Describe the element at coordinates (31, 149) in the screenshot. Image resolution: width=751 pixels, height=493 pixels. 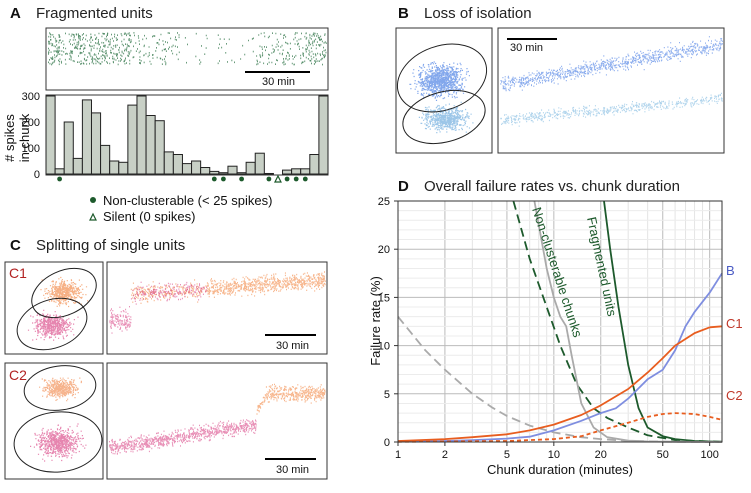
I see `panel-a-ytick-100: 100` at that location.